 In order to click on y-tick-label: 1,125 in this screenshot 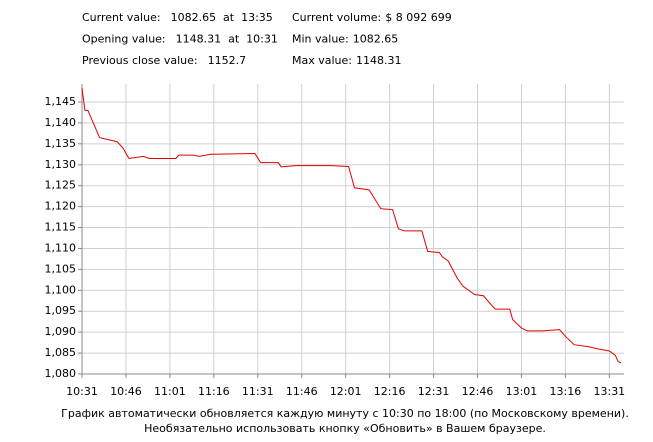, I will do `click(61, 185)`.